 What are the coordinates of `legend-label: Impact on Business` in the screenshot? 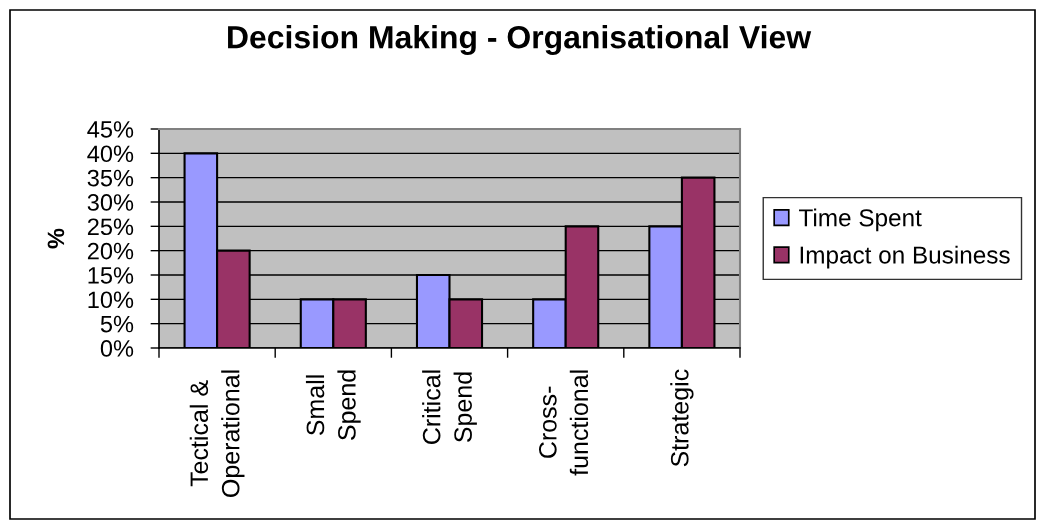 It's located at (905, 257).